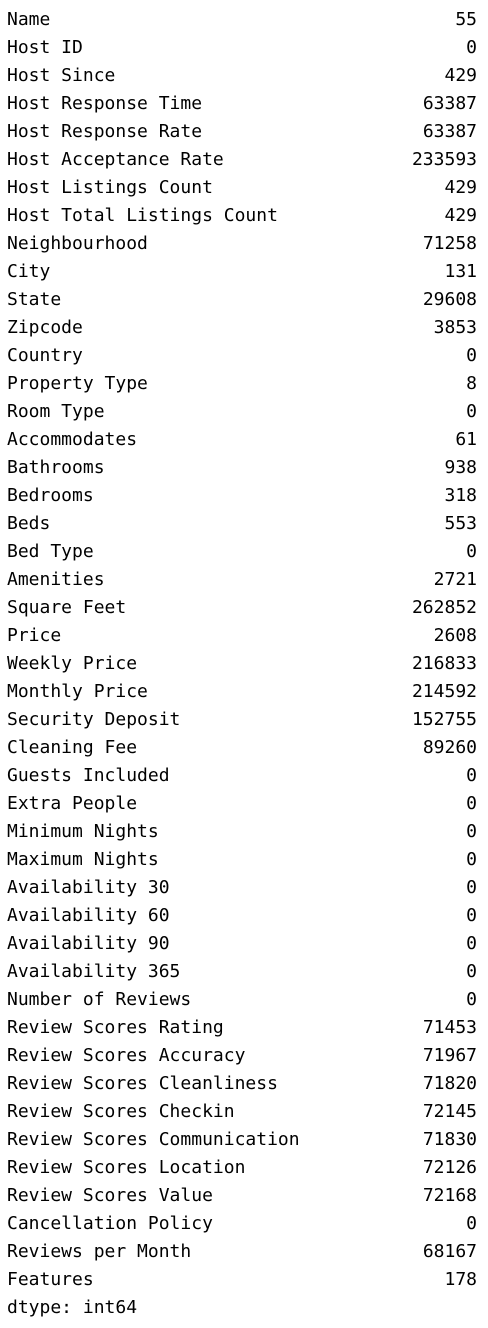  What do you see at coordinates (110, 190) in the screenshot?
I see `row-label: Host Listings Count` at bounding box center [110, 190].